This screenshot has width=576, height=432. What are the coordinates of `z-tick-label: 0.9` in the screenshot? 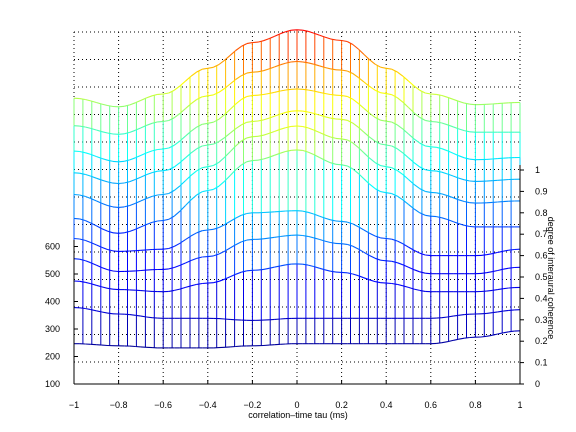 It's located at (541, 191).